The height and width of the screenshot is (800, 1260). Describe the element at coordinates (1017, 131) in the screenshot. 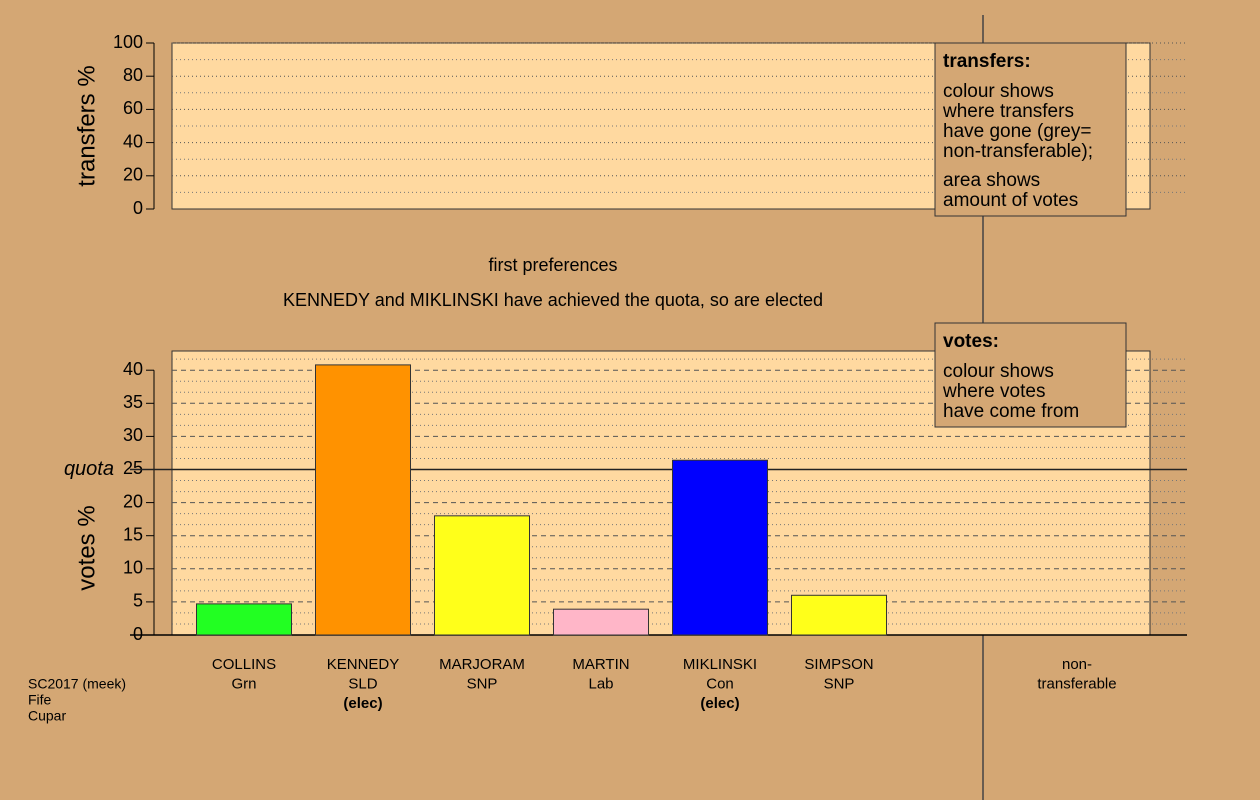

I see `legend-text: have gone (grey=` at that location.